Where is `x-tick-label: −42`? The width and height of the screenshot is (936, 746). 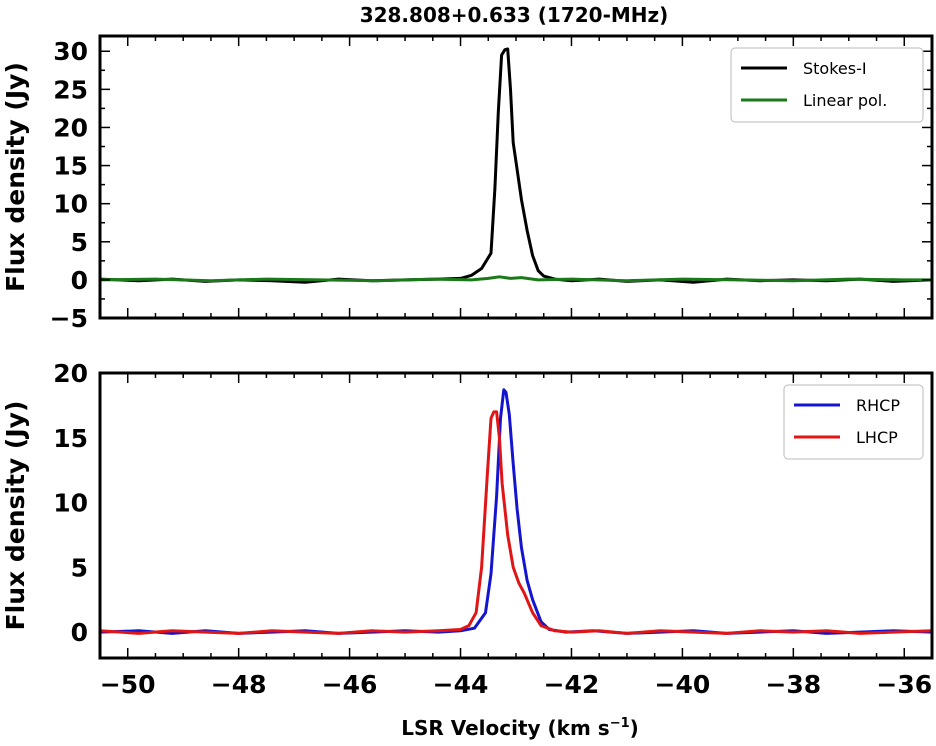 x-tick-label: −42 is located at coordinates (572, 684).